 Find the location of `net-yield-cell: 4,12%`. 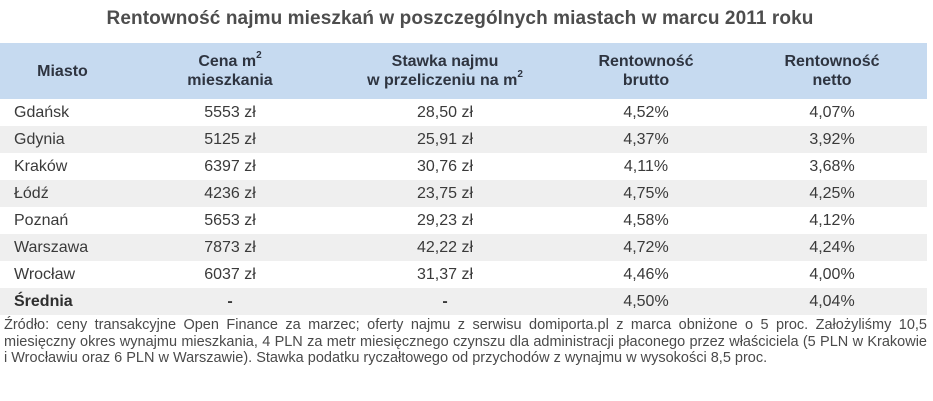

net-yield-cell: 4,12% is located at coordinates (832, 220).